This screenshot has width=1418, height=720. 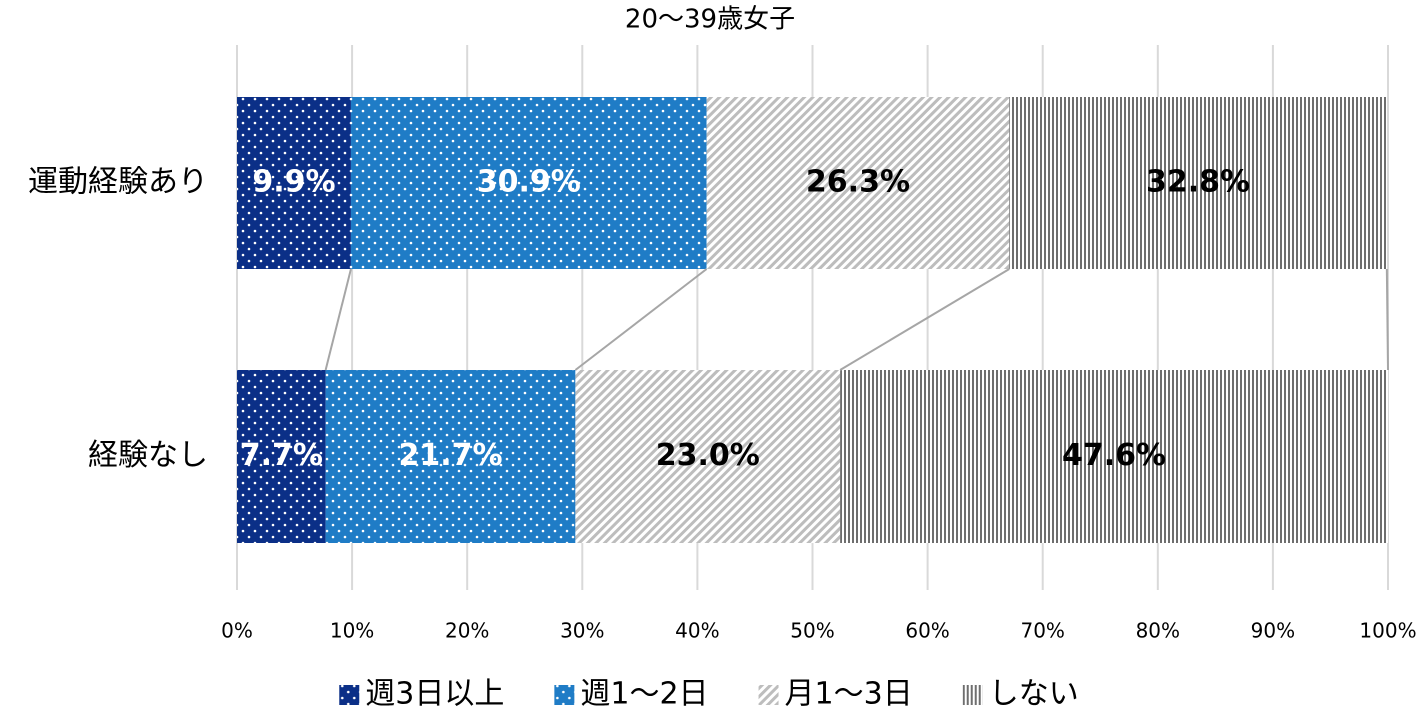 I want to click on x-tick-label: 60%, so click(x=927, y=631).